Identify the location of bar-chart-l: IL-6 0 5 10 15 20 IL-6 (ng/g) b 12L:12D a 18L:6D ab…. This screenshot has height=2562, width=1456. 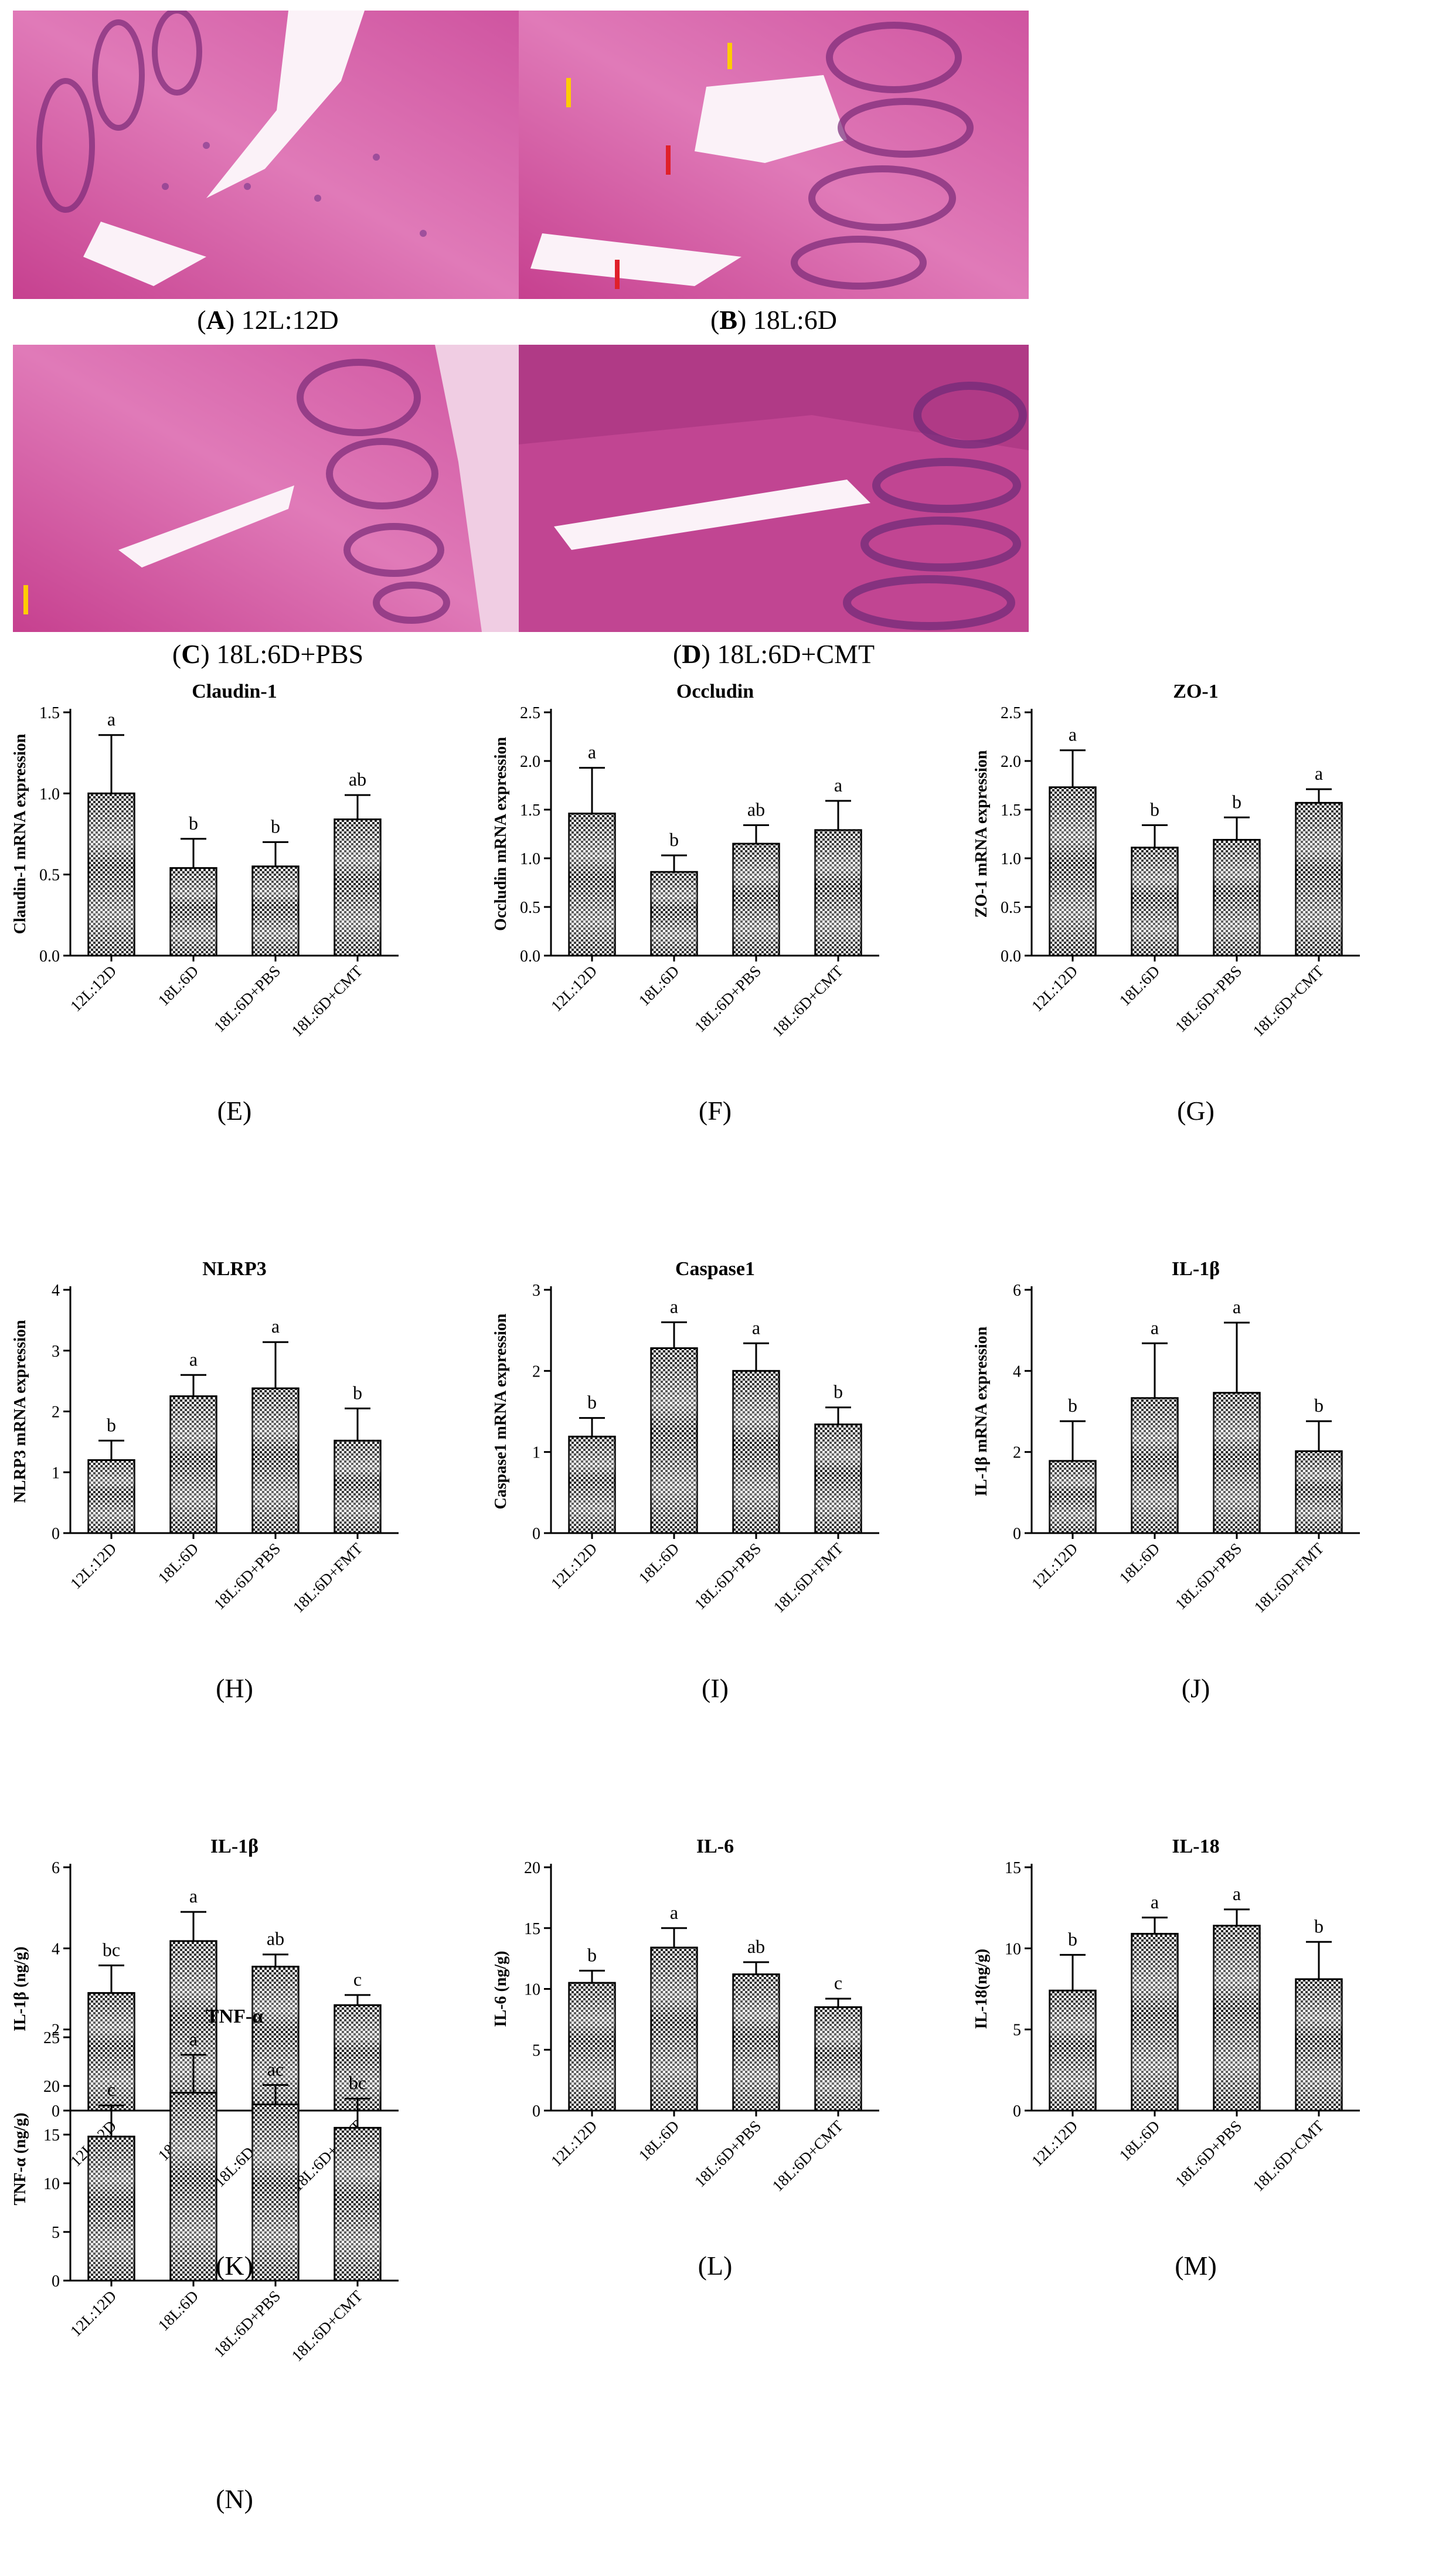
(685, 2058).